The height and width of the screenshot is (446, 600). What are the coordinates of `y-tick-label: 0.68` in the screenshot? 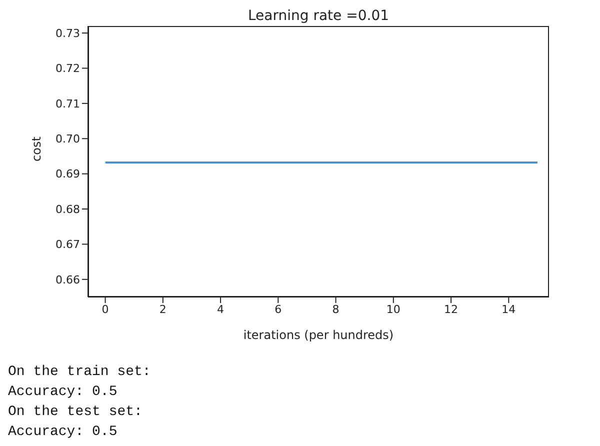 It's located at (68, 209).